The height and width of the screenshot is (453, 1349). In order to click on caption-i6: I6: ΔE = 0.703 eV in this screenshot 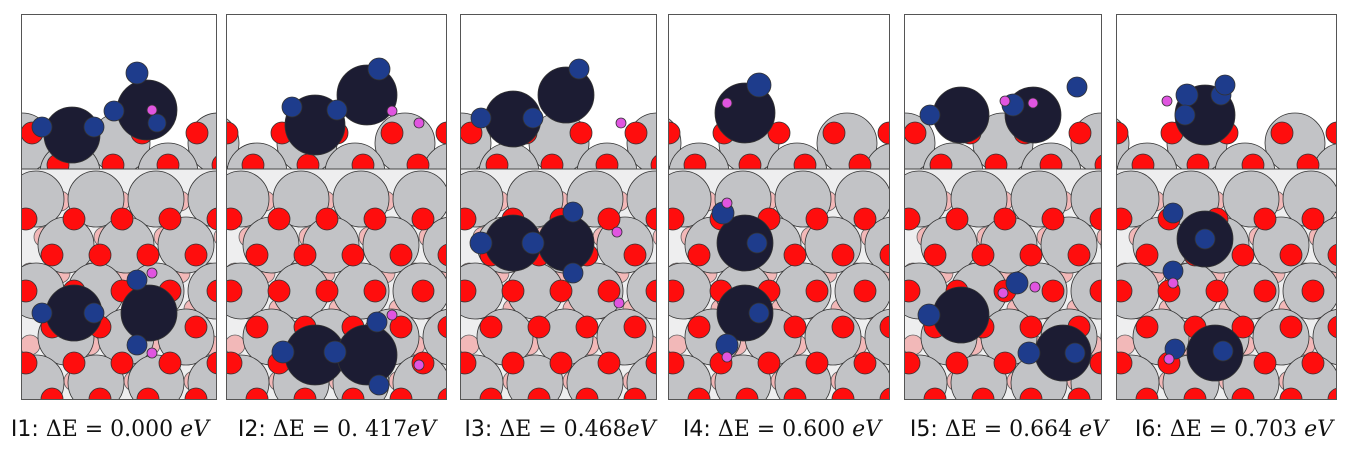, I will do `click(1234, 430)`.